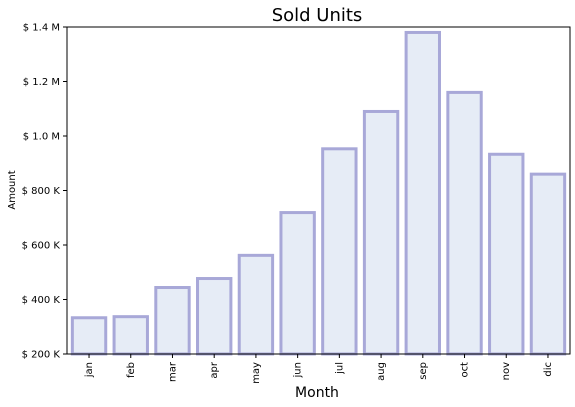  Describe the element at coordinates (172, 321) in the screenshot. I see `bar-mar` at that location.